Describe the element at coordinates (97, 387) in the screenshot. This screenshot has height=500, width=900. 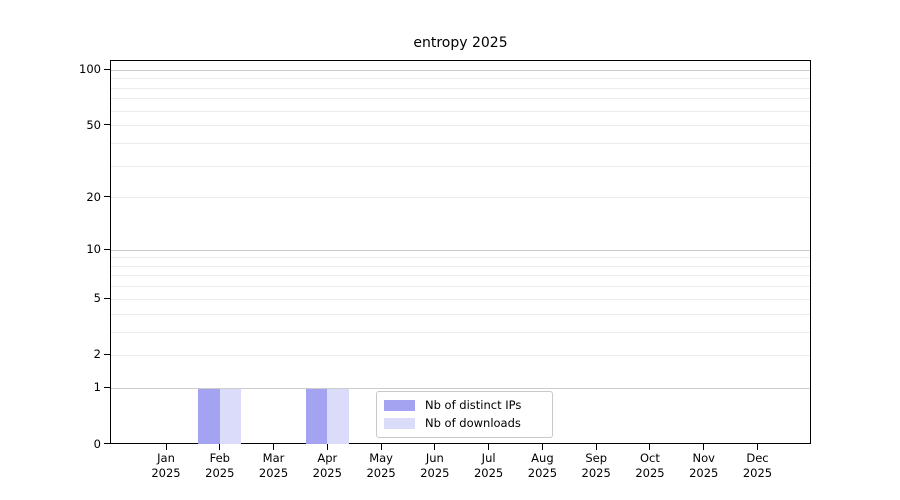
I see `y-tick-label: 1` at that location.